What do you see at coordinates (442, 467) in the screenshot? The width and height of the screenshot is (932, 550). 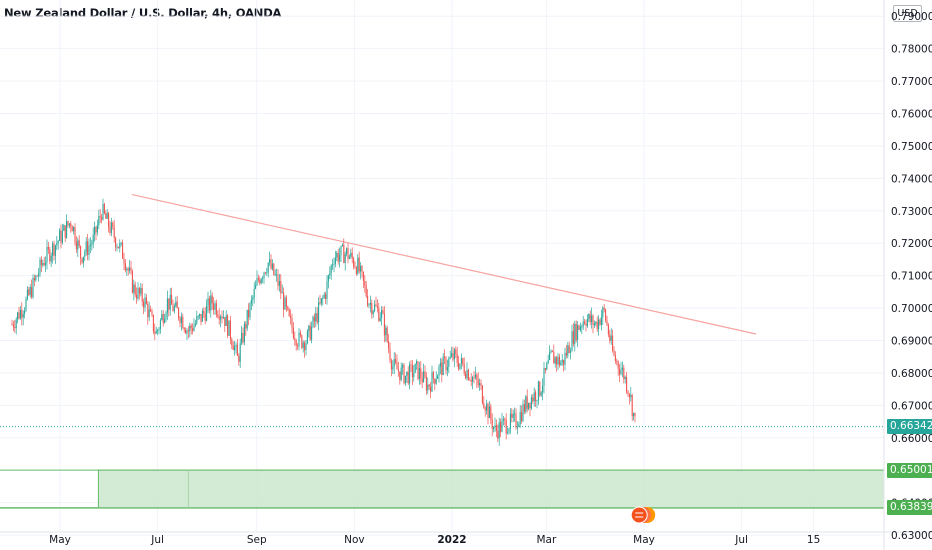 I see `demand-zone` at bounding box center [442, 467].